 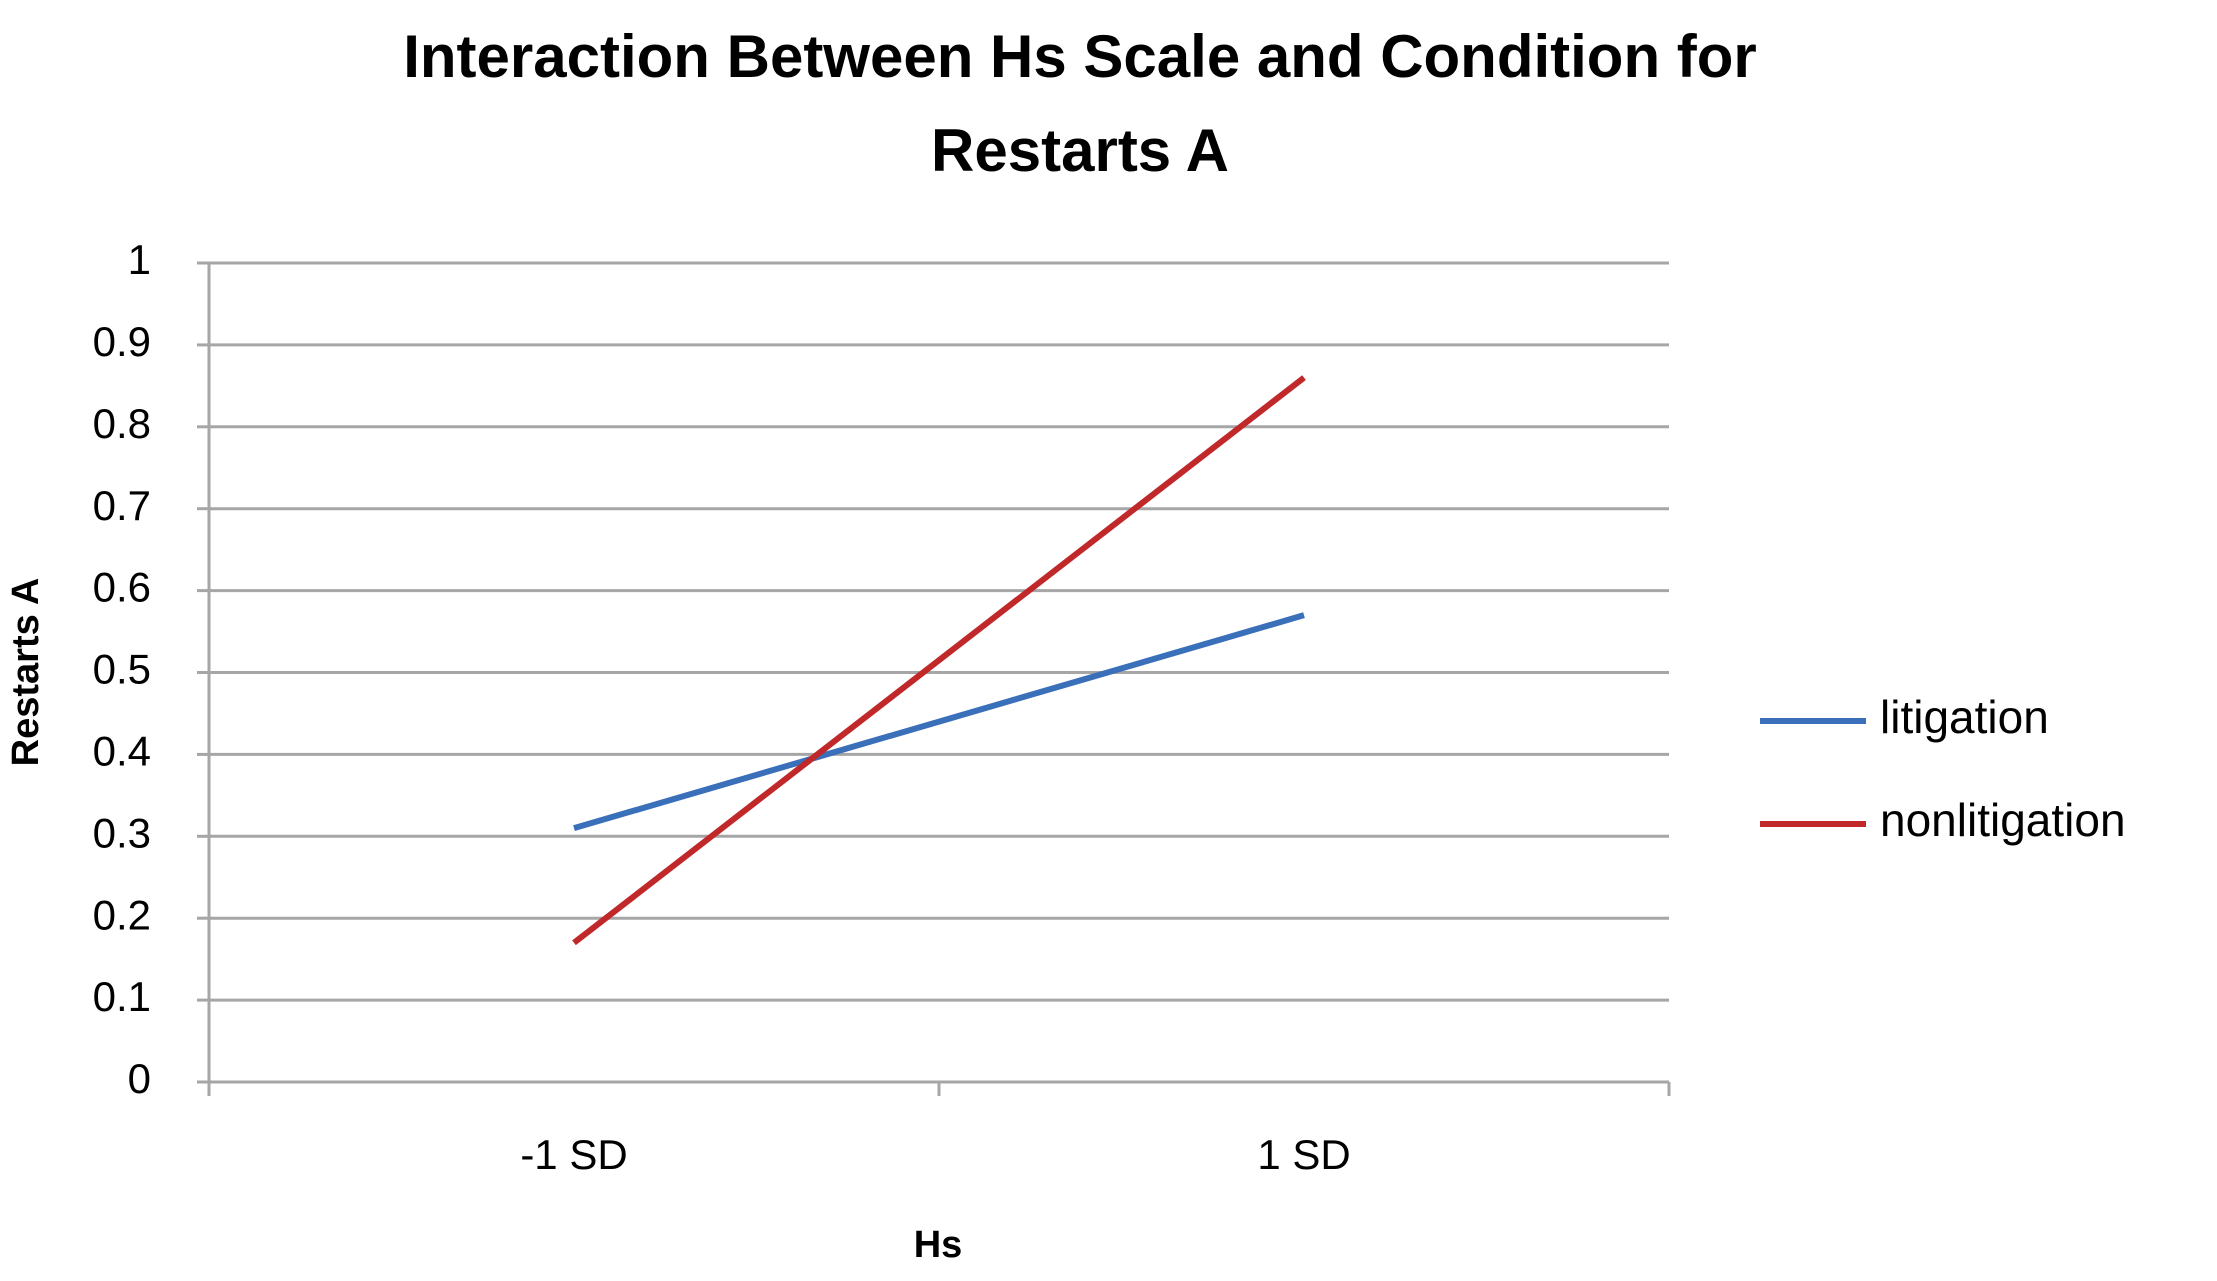 I want to click on y-tick-label: 0.8, so click(x=122, y=423).